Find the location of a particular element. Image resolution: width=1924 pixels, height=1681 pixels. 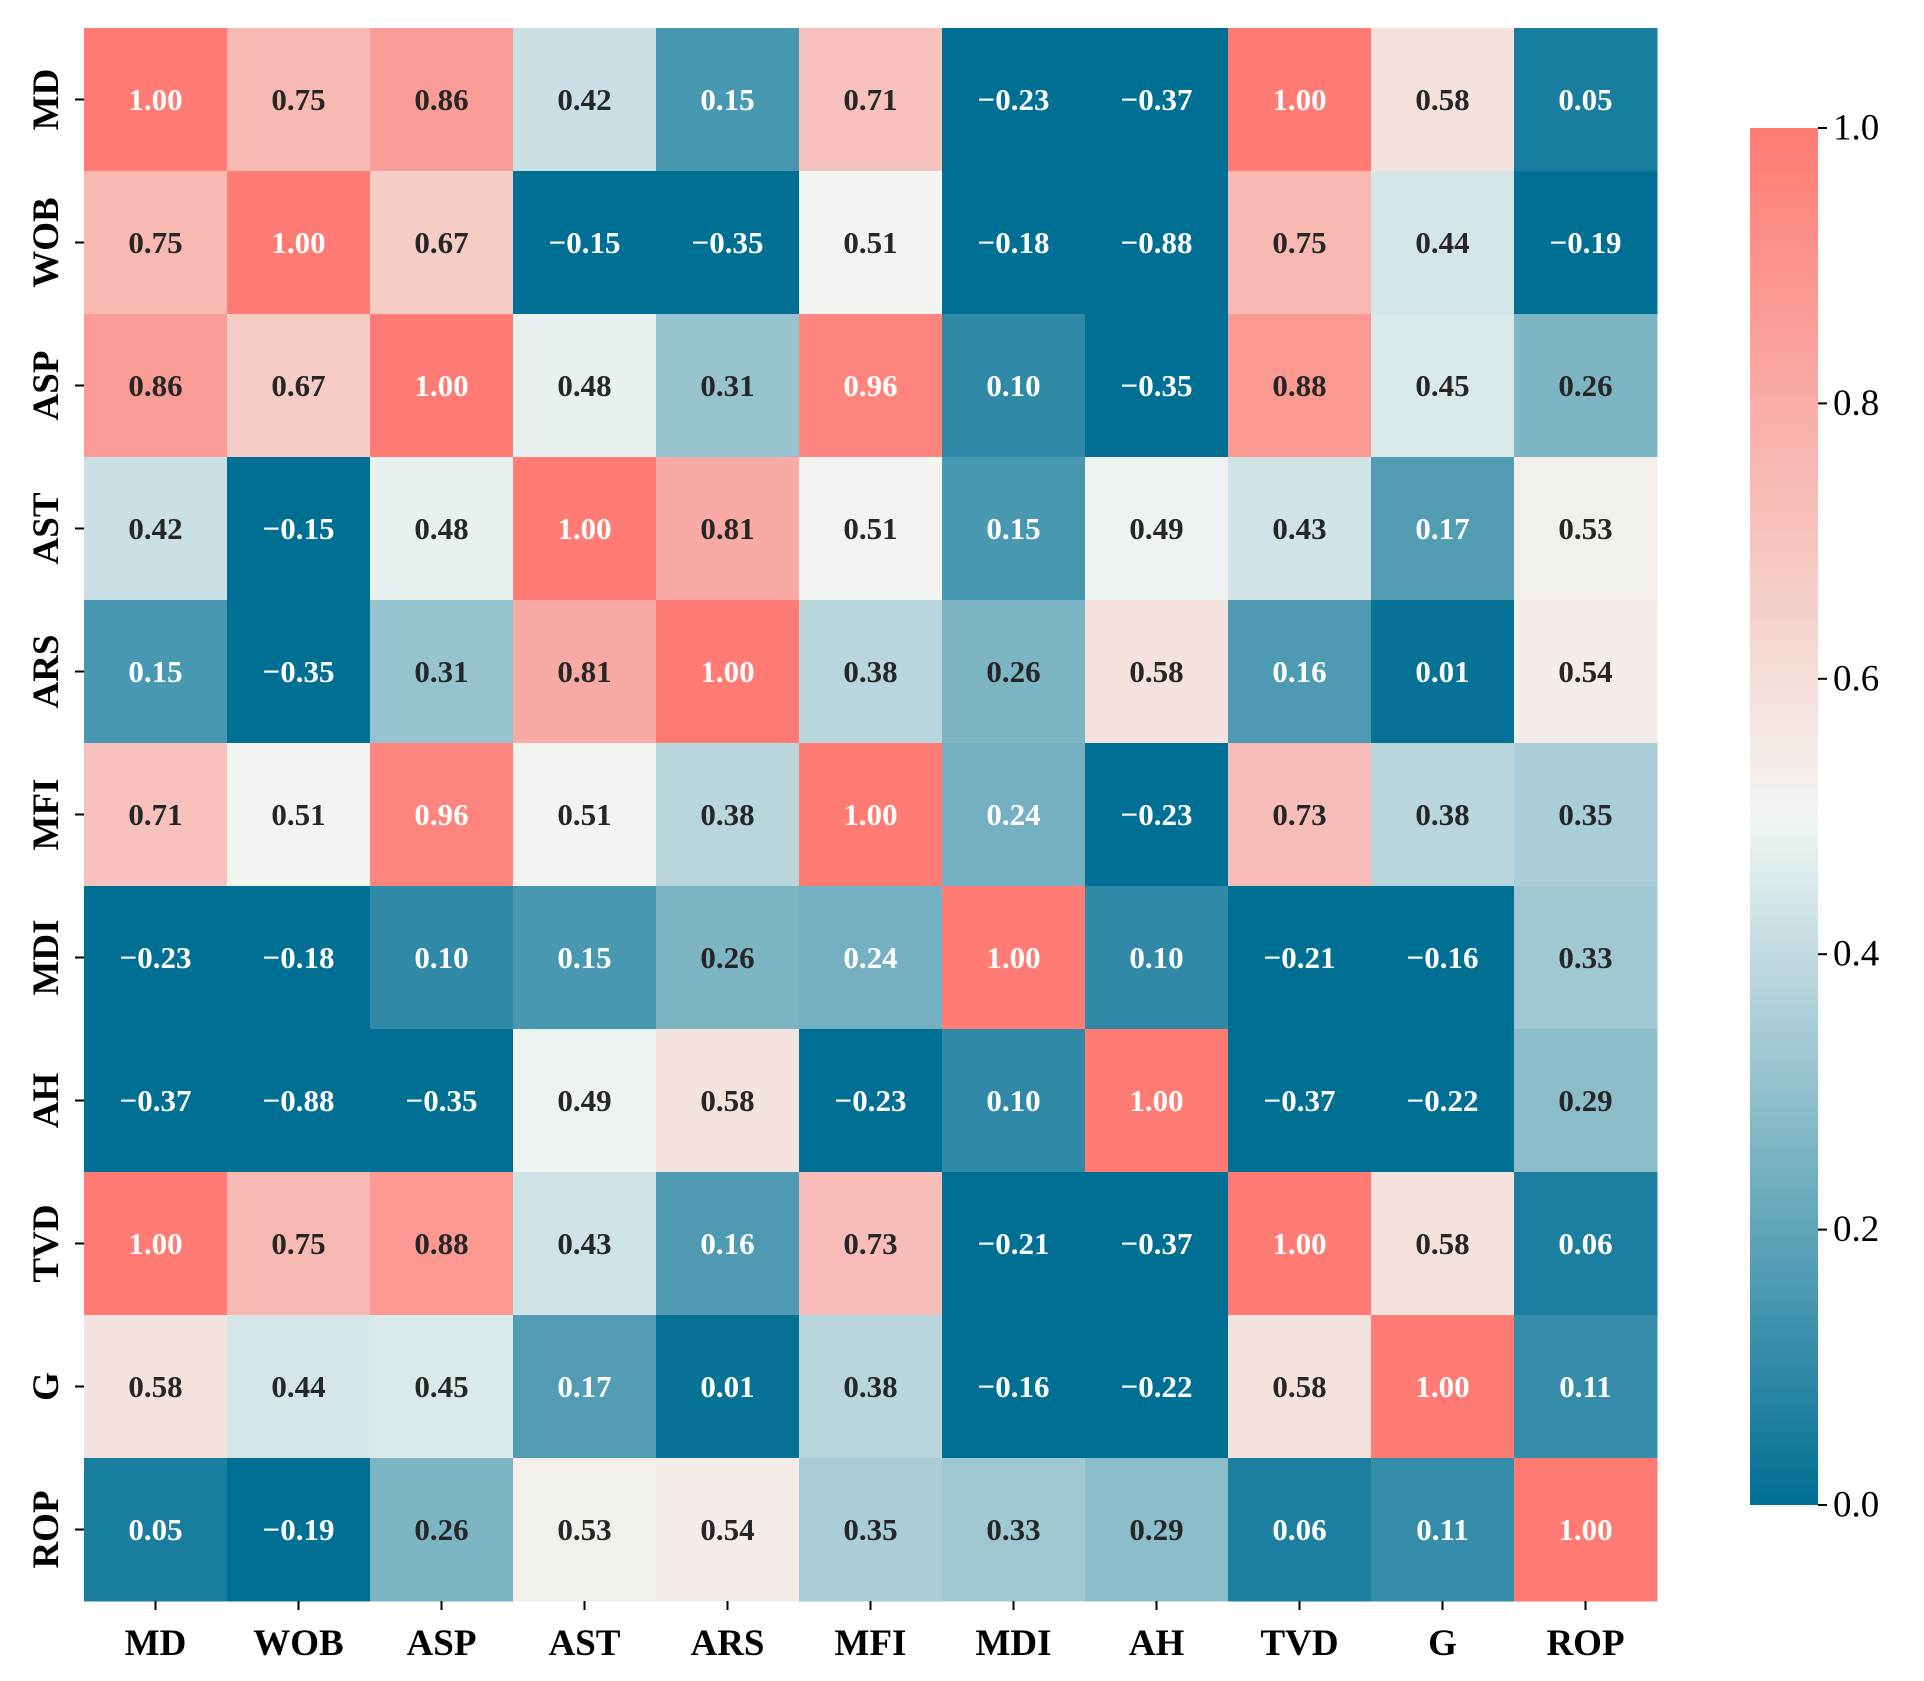

cell-value-label: −0.22 is located at coordinates (1157, 1386).